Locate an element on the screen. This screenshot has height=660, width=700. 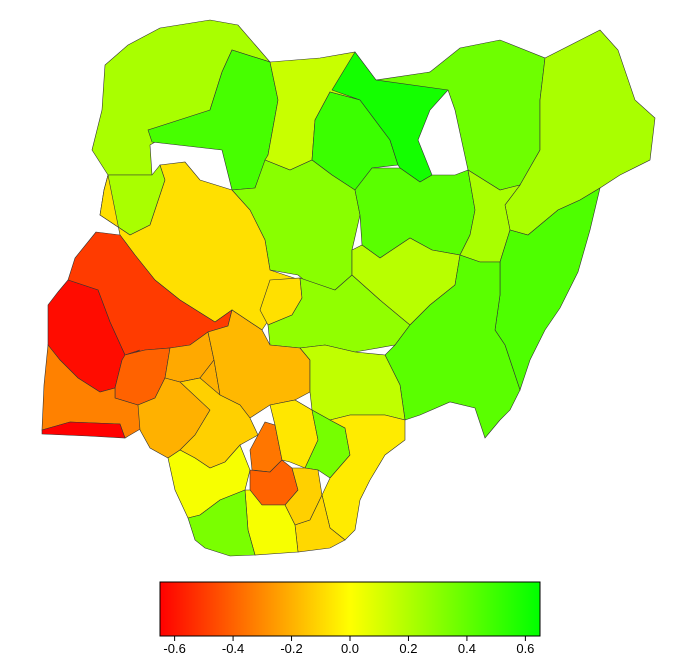
legend-tick-label: 0.0 is located at coordinates (350, 648).